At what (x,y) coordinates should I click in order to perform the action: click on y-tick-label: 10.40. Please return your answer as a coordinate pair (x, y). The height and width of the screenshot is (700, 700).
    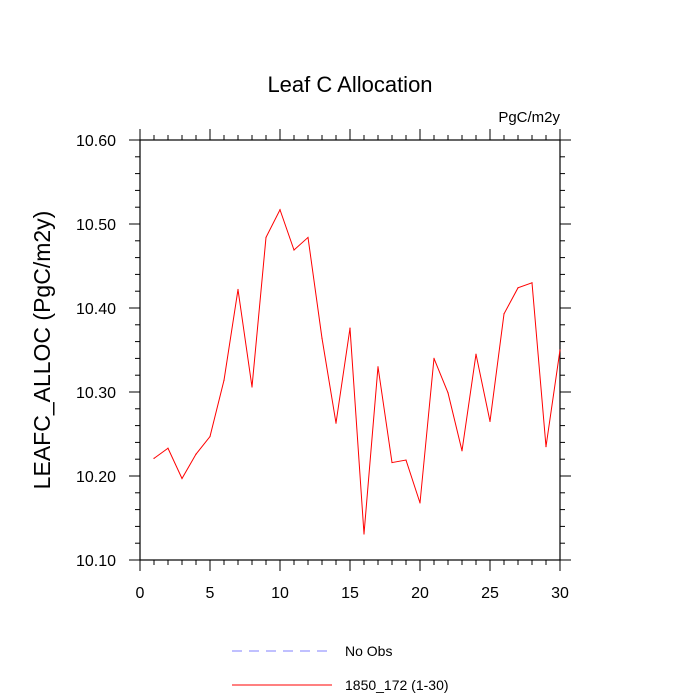
    Looking at the image, I should click on (96, 309).